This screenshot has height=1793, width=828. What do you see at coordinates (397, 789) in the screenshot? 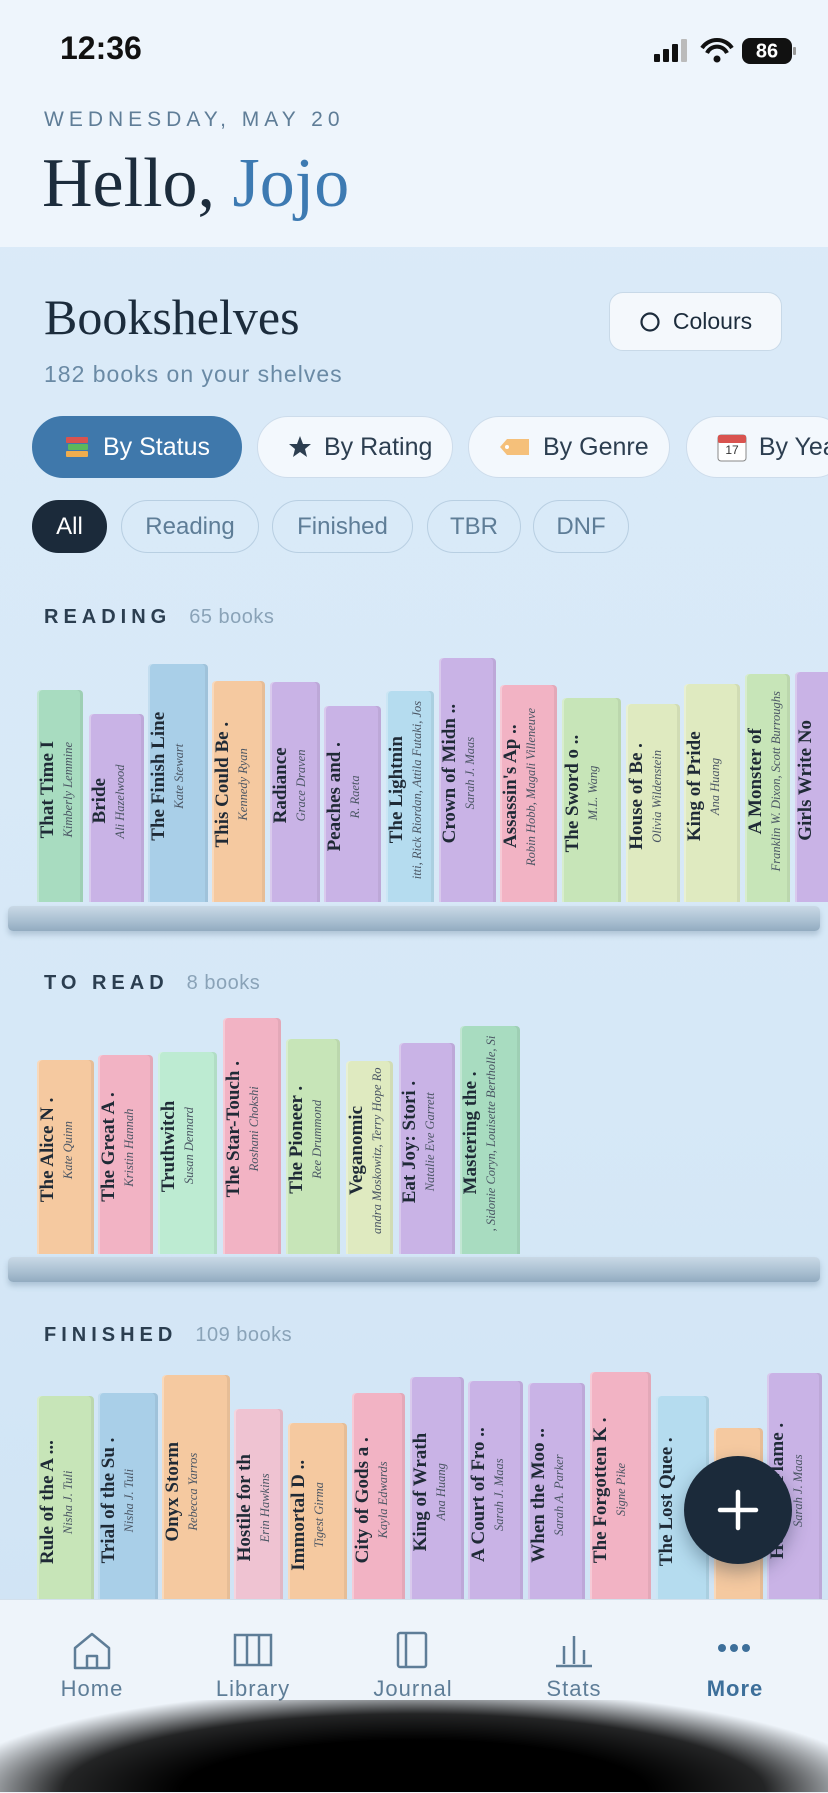
I see `book-title: The Lightnin` at bounding box center [397, 789].